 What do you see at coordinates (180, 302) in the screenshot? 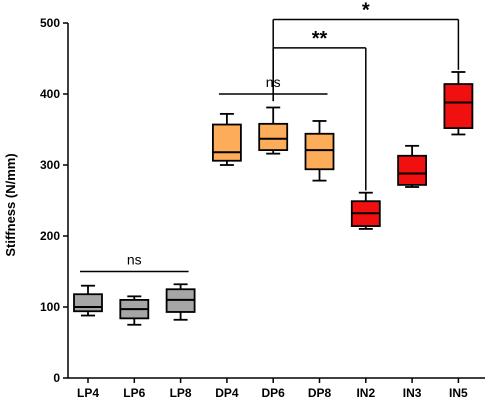
I see `box-lp8` at bounding box center [180, 302].